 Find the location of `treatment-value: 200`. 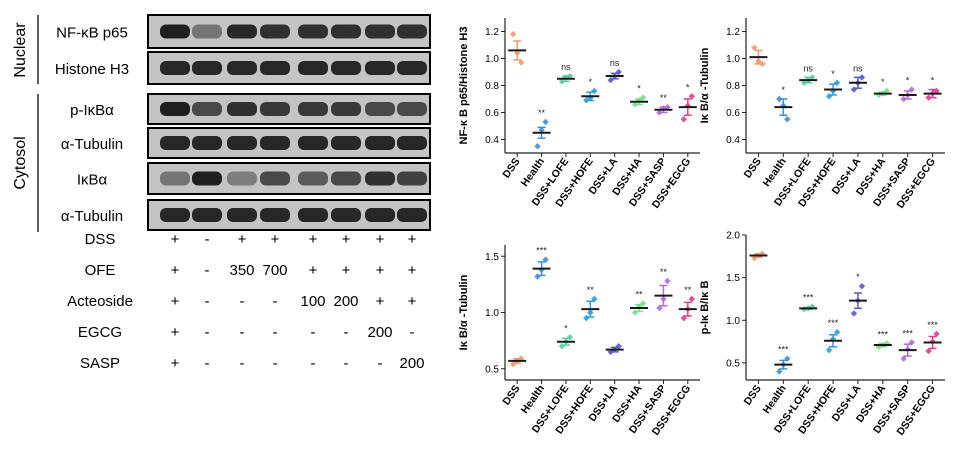

treatment-value: 200 is located at coordinates (411, 363).